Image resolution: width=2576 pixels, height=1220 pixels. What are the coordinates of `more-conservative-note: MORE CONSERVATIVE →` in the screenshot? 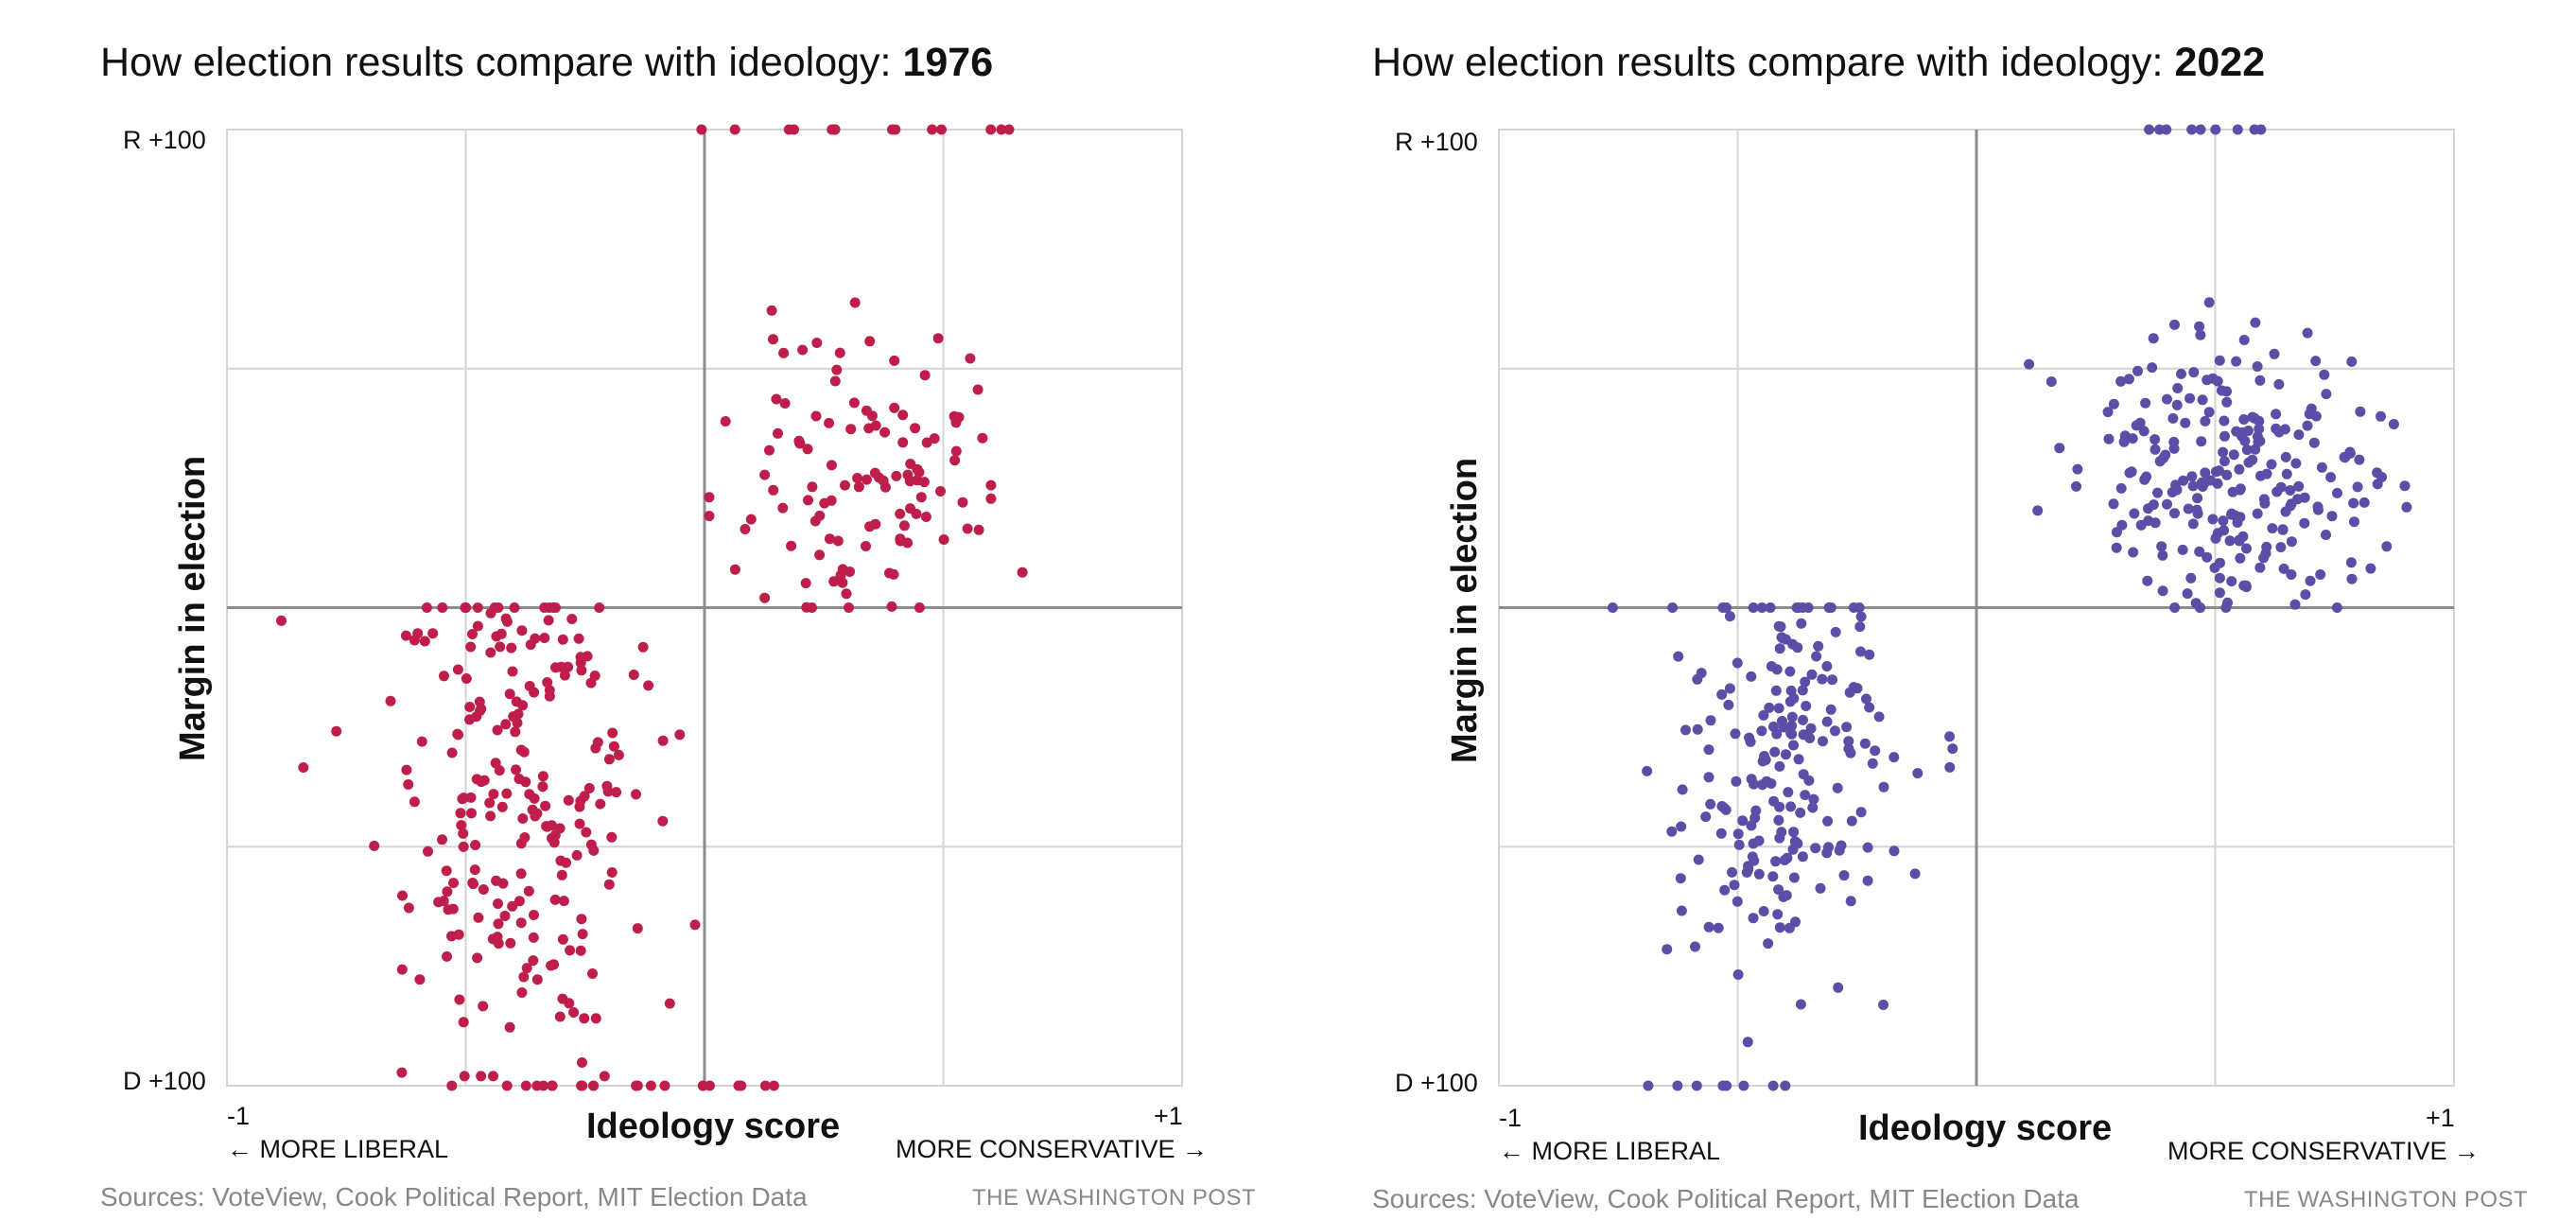 It's located at (1052, 1149).